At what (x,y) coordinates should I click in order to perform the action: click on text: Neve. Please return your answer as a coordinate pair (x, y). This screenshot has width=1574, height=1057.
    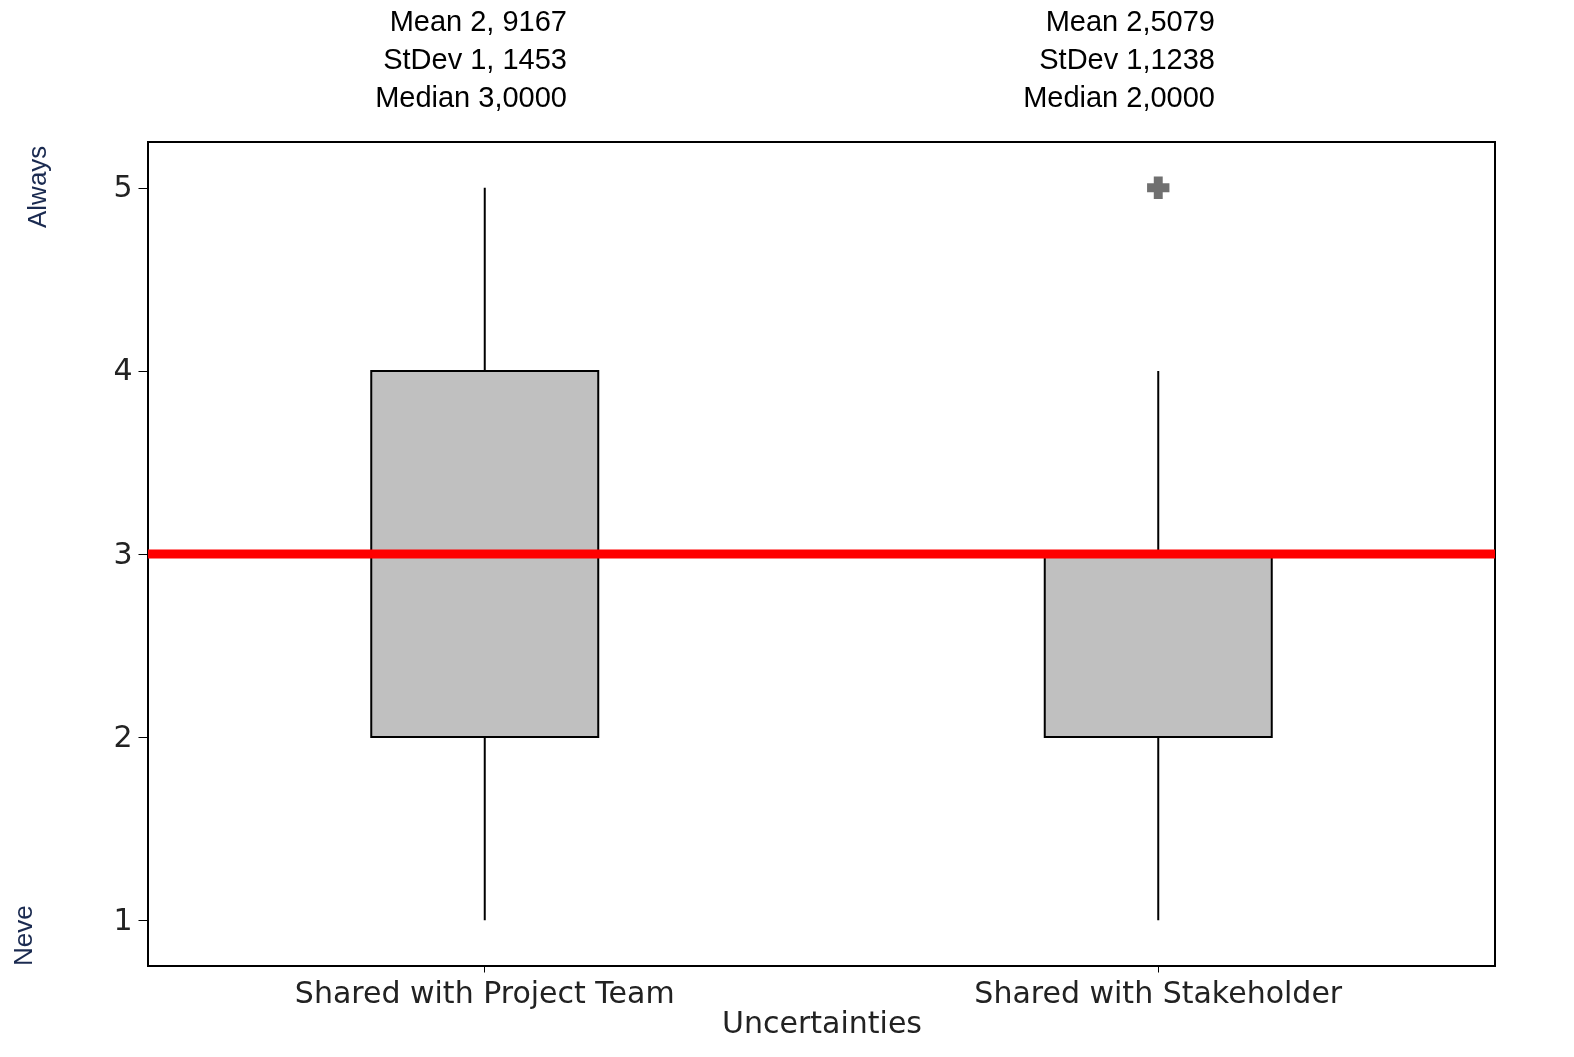
    Looking at the image, I should click on (23, 935).